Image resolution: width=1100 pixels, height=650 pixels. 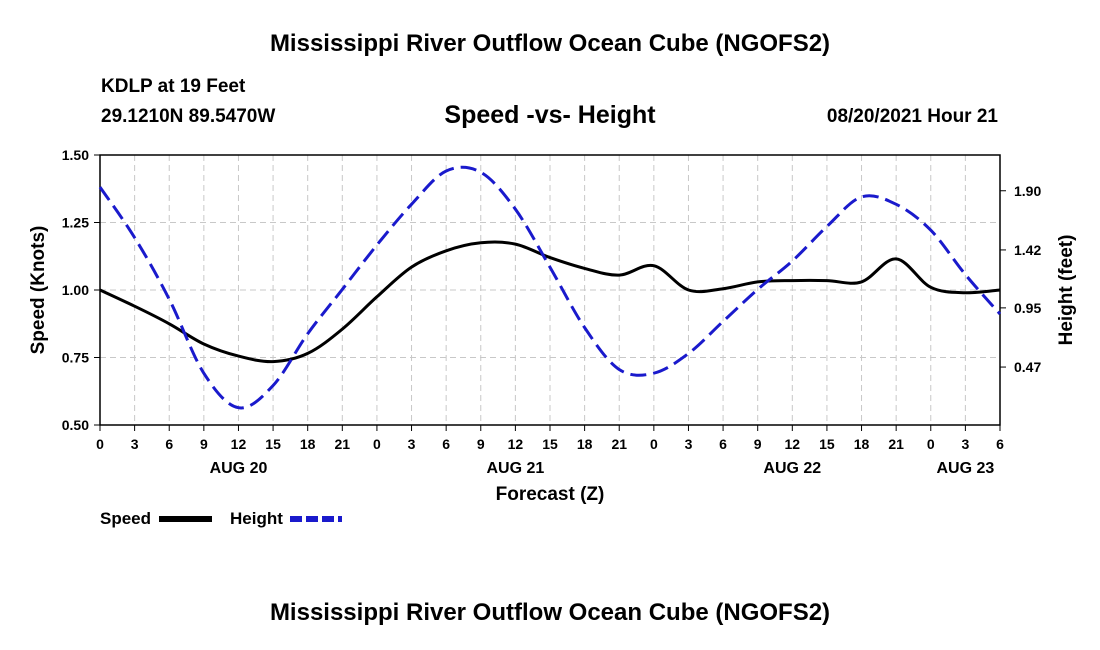 I want to click on y-left-tick-label: 1.50, so click(x=75, y=155).